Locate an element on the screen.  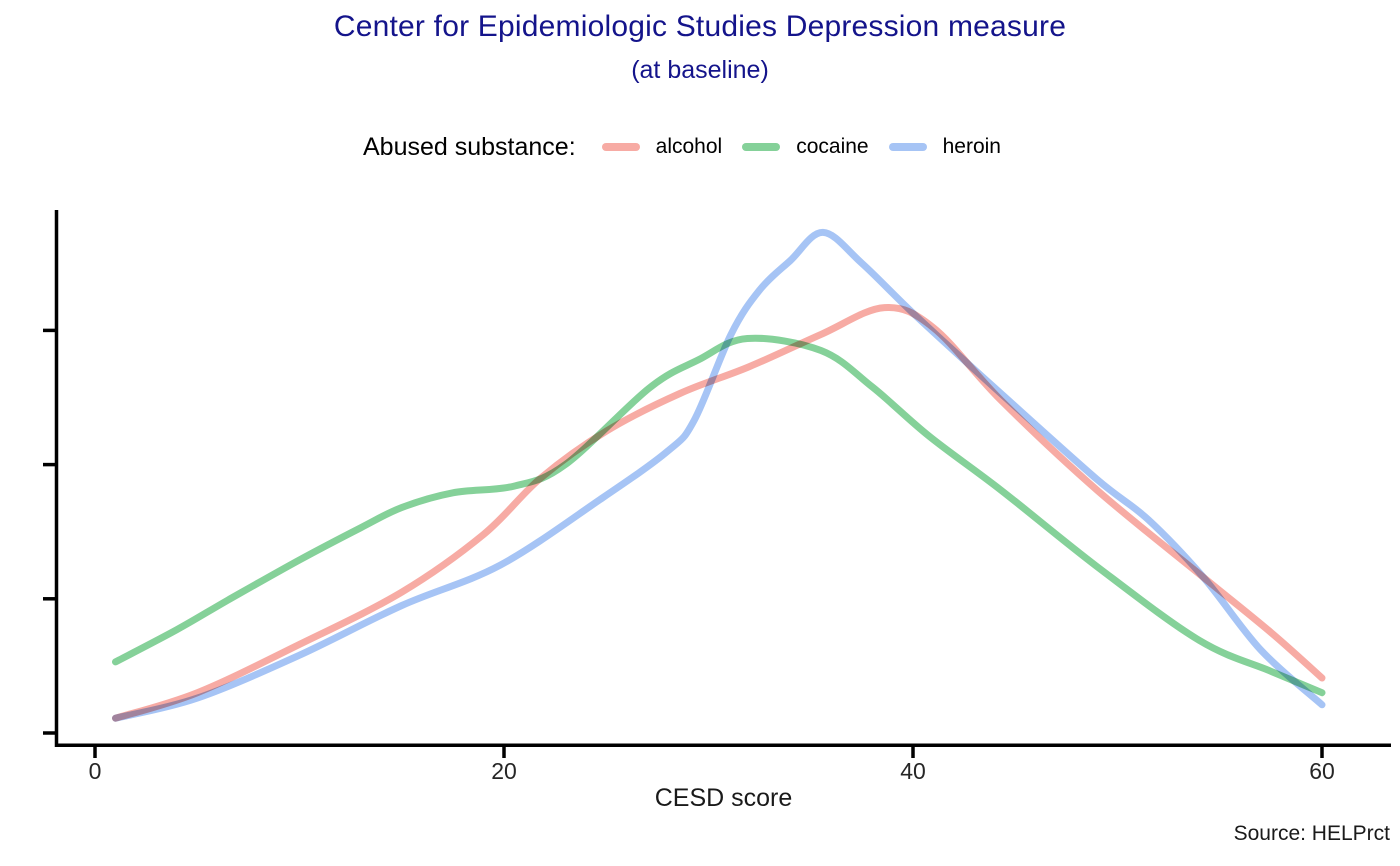
x-tick-label: 60 is located at coordinates (1322, 771).